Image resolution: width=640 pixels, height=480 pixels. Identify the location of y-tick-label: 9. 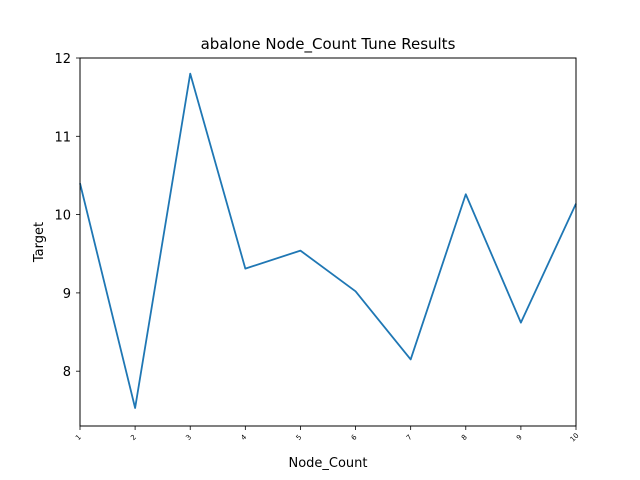
(67, 294).